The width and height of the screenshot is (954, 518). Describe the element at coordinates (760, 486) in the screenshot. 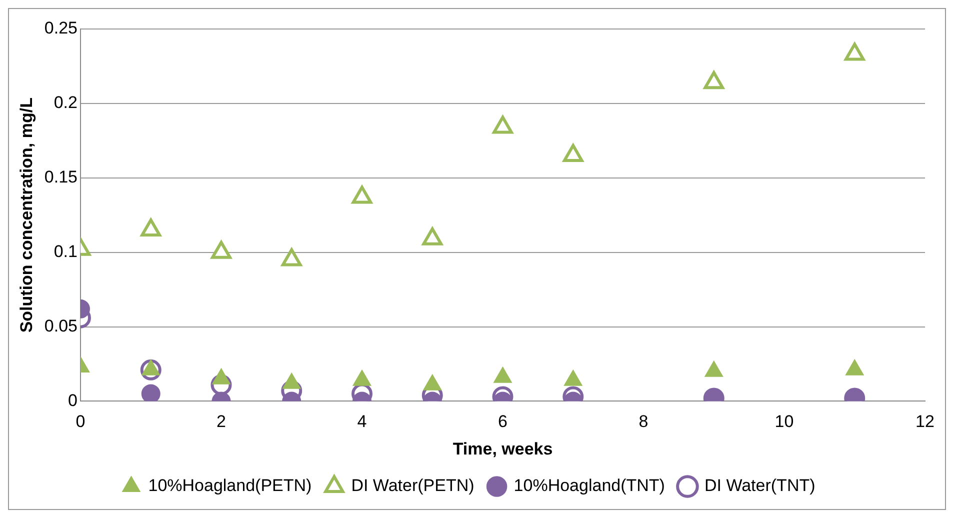

I see `legend-label: DI Water(TNT)` at that location.